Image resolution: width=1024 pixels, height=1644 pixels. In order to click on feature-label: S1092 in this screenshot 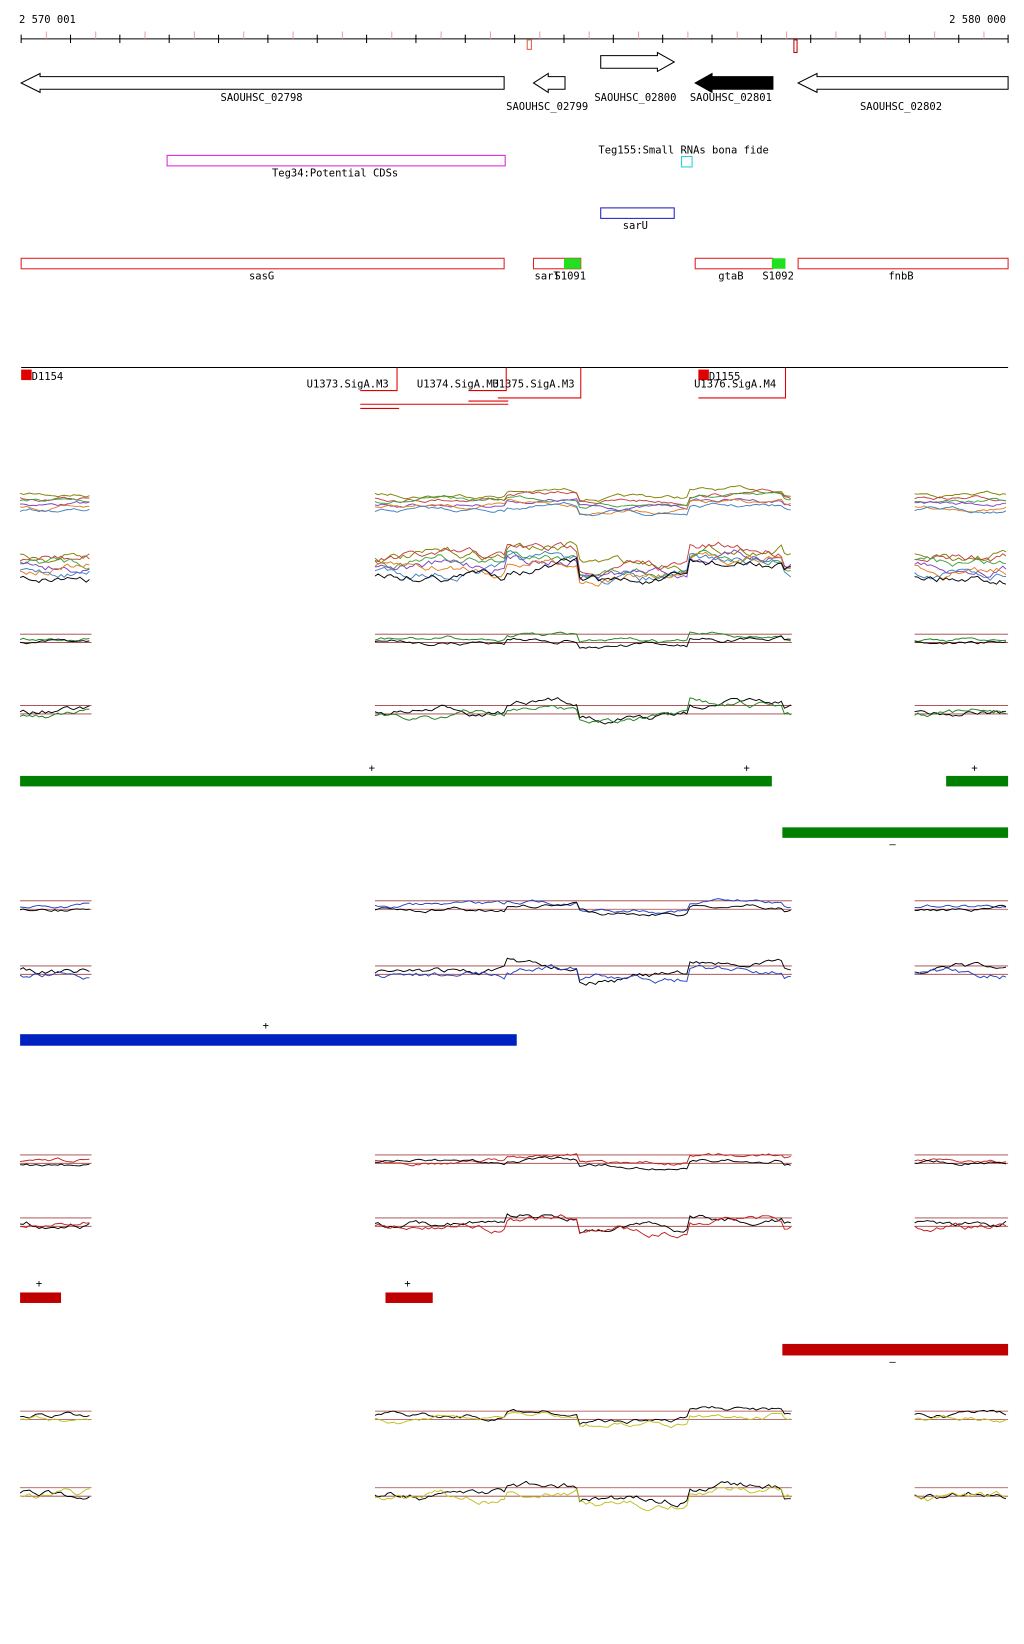, I will do `click(778, 276)`.